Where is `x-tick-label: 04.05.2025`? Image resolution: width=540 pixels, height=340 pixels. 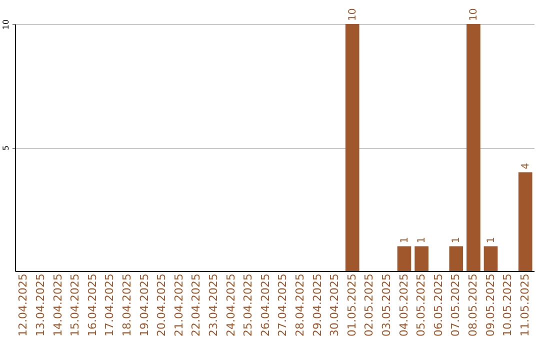 x-tick-label: 04.05.2025 is located at coordinates (403, 305).